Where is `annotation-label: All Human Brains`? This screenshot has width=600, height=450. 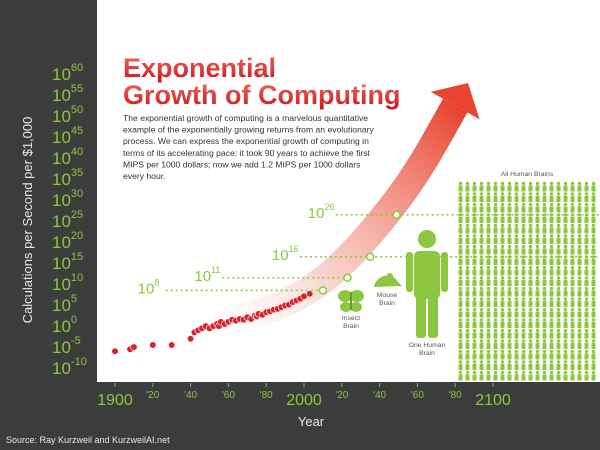
annotation-label: All Human Brains is located at coordinates (527, 174).